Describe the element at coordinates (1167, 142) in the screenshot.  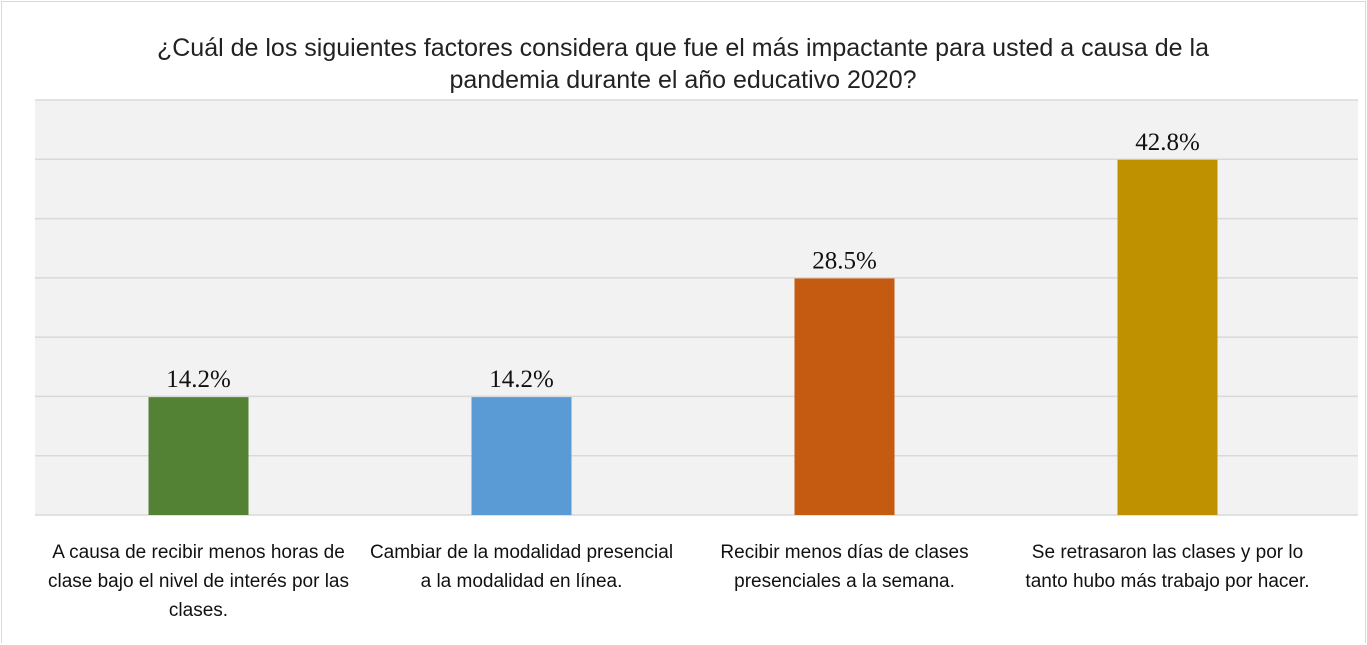
I see `data-label: 42.8%` at that location.